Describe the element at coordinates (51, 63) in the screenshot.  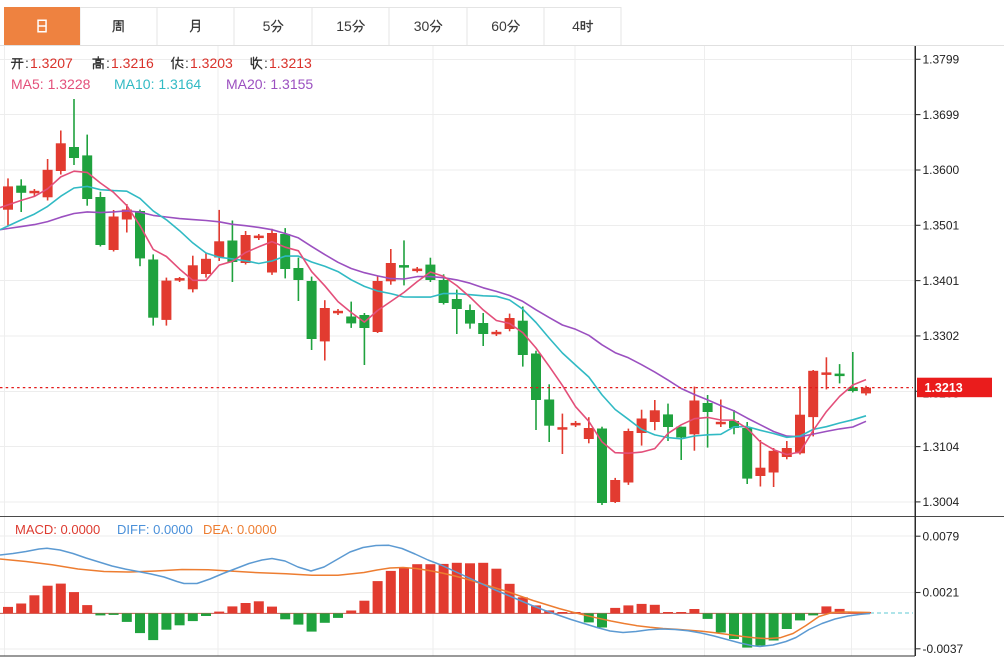
I see `svg-text: 1.3207` at that location.